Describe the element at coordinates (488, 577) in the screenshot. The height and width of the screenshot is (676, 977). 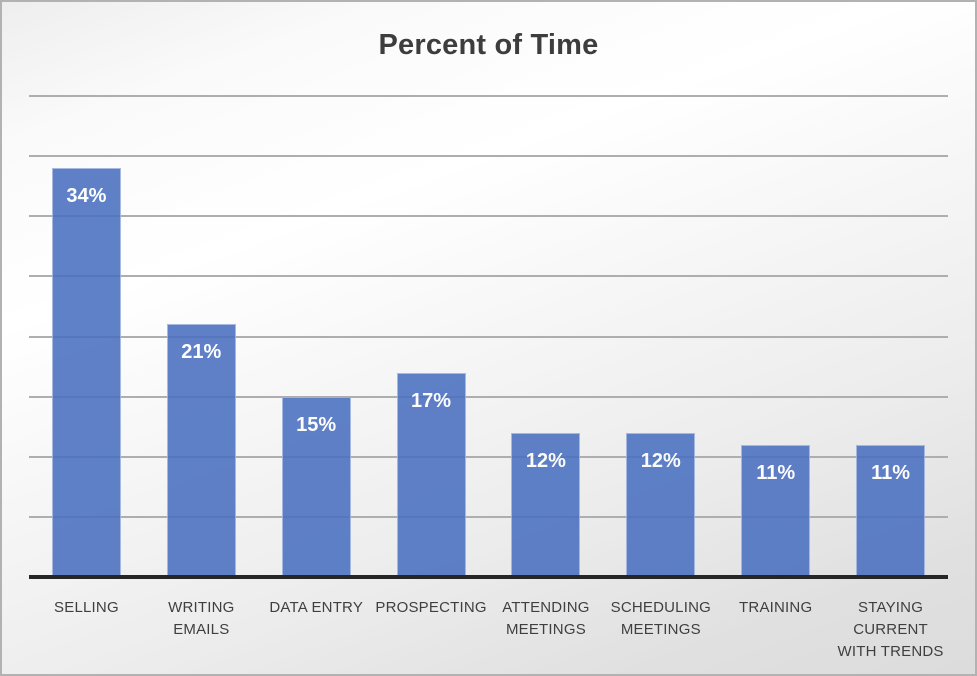
I see `x-axis-line` at that location.